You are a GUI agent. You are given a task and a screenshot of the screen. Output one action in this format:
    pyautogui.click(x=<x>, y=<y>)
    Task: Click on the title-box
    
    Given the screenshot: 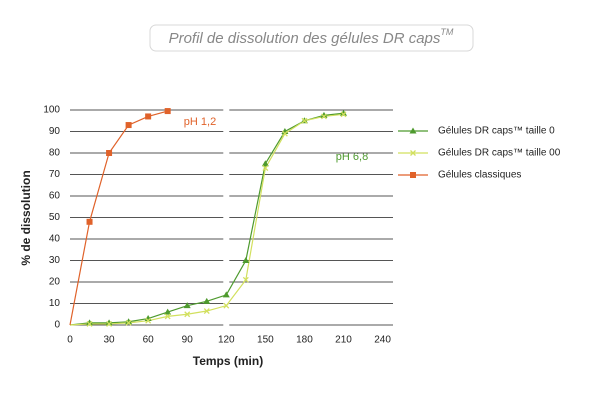 What is the action you would take?
    pyautogui.click(x=311, y=38)
    